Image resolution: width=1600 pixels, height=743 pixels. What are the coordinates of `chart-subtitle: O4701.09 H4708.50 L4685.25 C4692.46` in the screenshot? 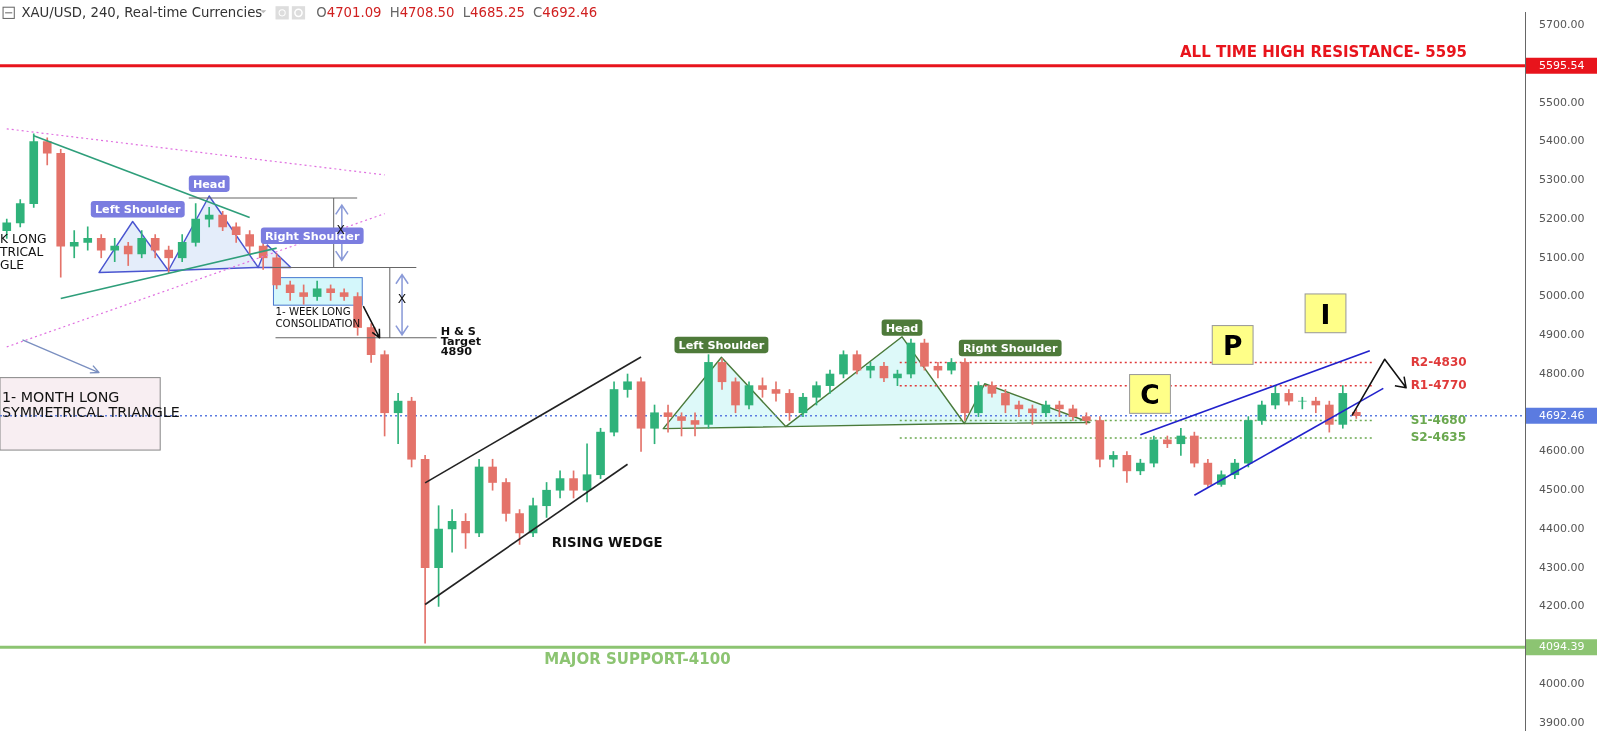 It's located at (457, 13).